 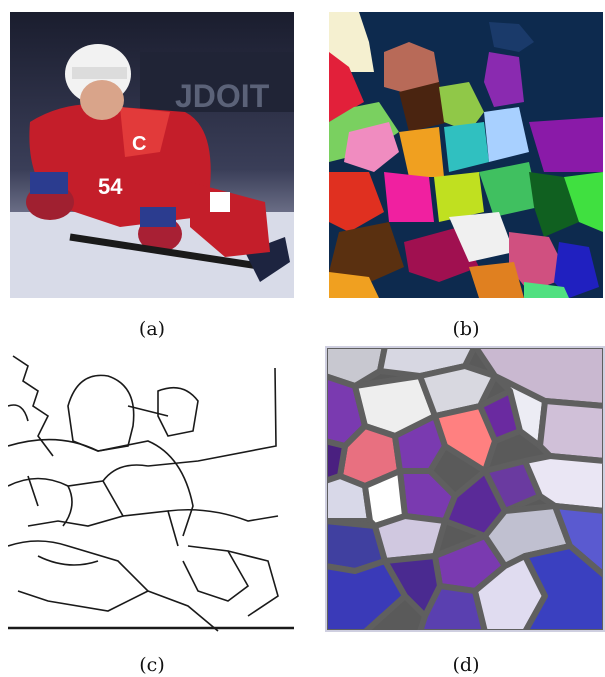 I want to click on svg-text: JDOIT, so click(x=222, y=96).